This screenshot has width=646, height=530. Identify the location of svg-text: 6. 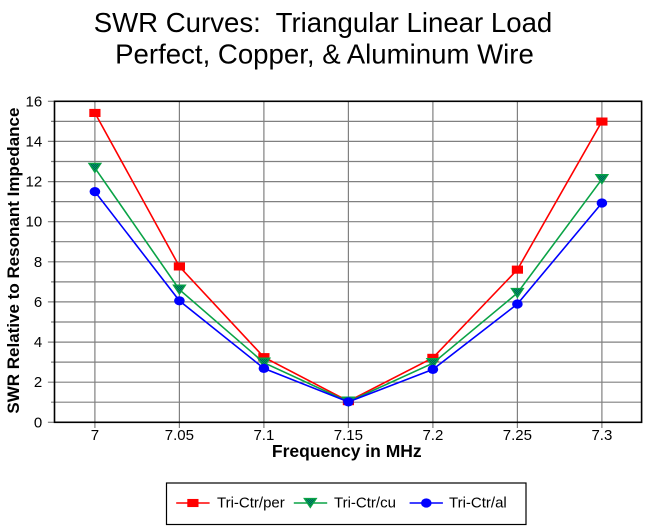
(38, 302).